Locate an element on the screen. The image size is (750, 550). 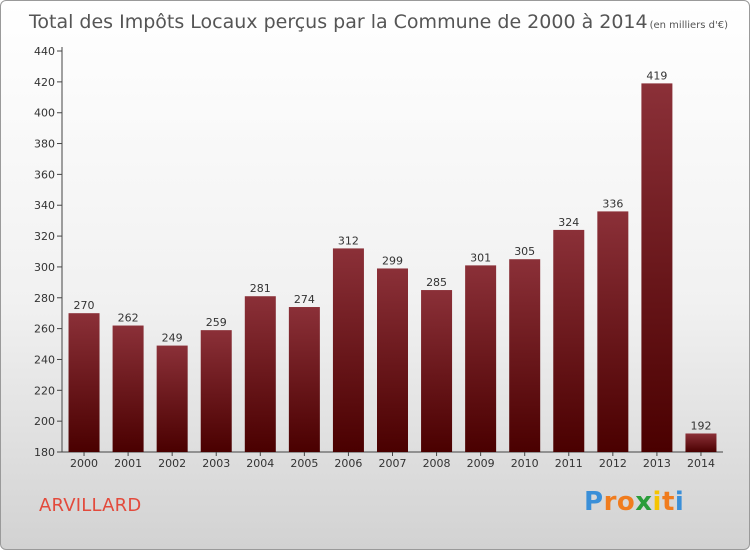
bar-2003 is located at coordinates (216, 391).